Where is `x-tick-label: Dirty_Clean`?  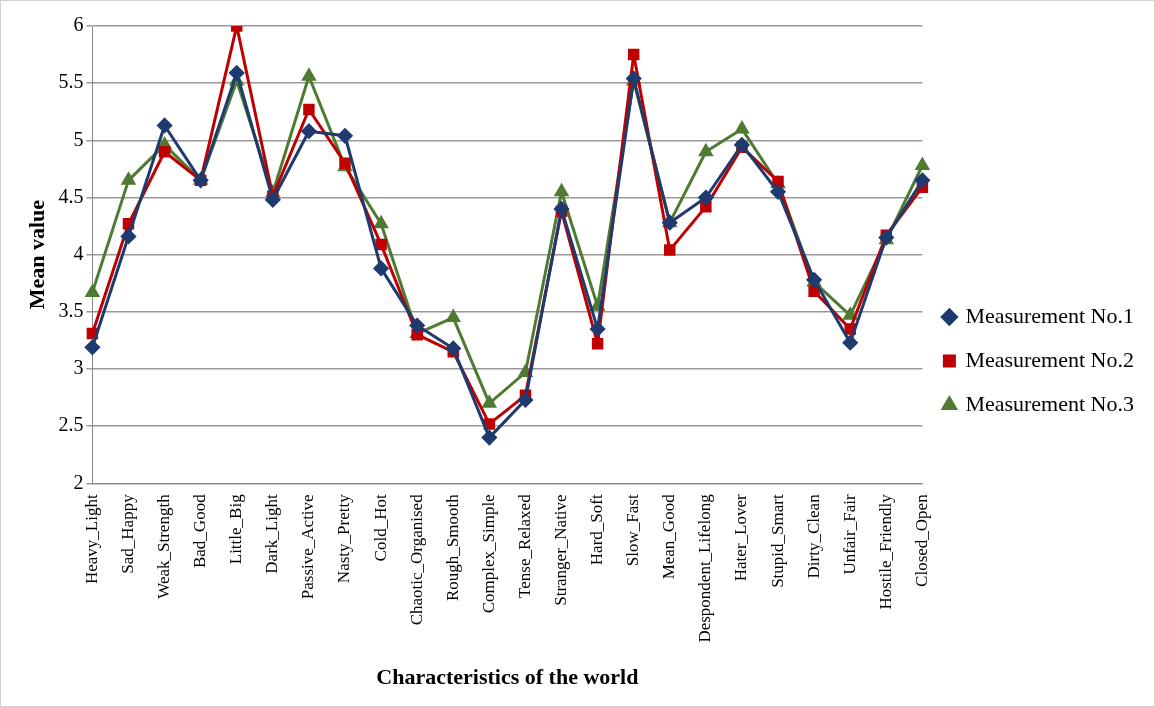
x-tick-label: Dirty_Clean is located at coordinates (813, 536).